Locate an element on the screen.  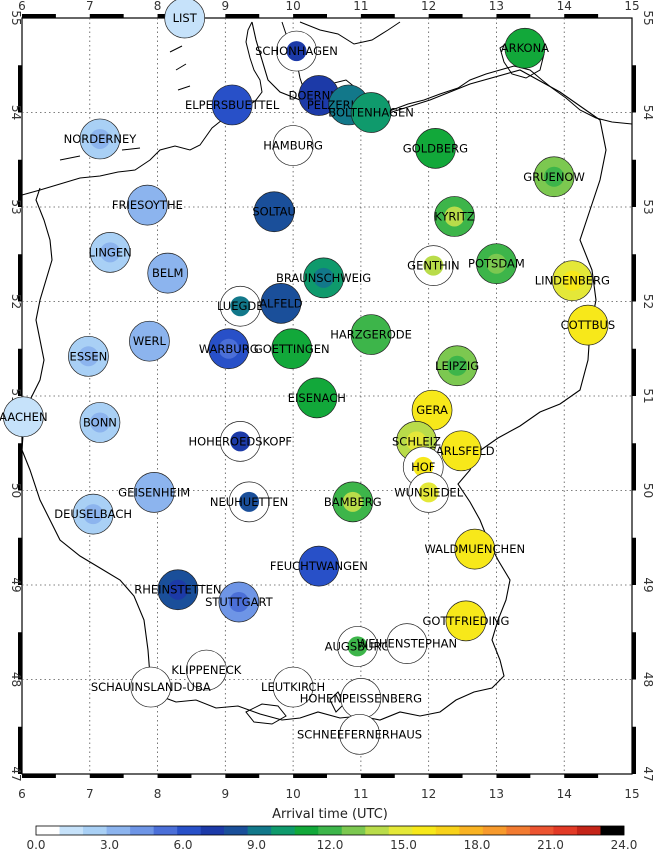
colorbar-tick-label: 9.0 is located at coordinates (256, 844).